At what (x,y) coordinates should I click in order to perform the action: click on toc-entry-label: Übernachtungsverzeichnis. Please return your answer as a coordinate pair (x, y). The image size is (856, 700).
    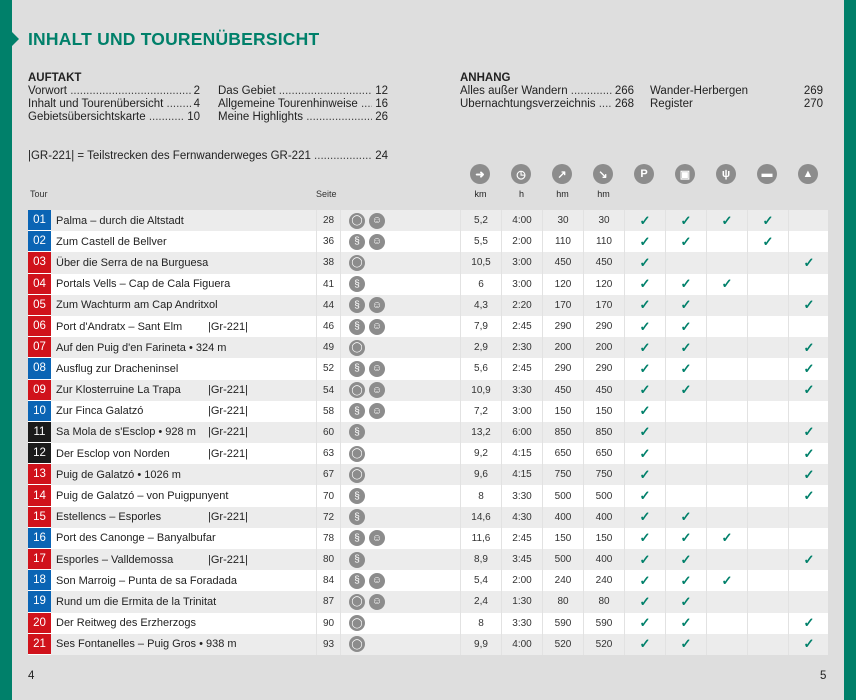
    Looking at the image, I should click on (536, 104).